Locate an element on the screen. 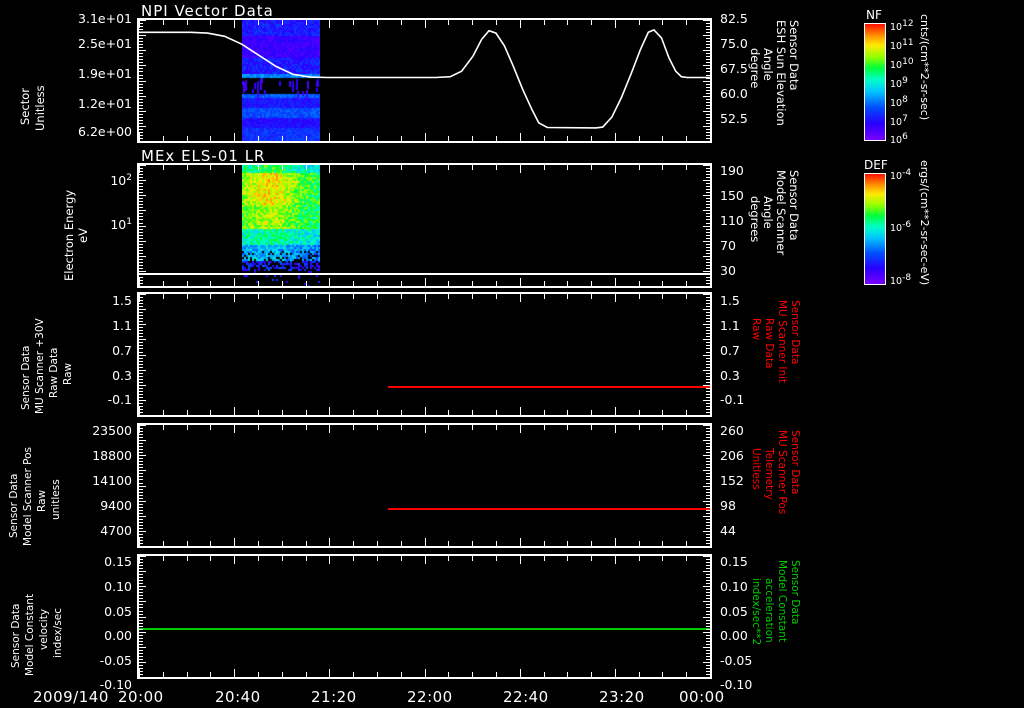 The image size is (1024, 708). plot-frame-els is located at coordinates (424, 225).